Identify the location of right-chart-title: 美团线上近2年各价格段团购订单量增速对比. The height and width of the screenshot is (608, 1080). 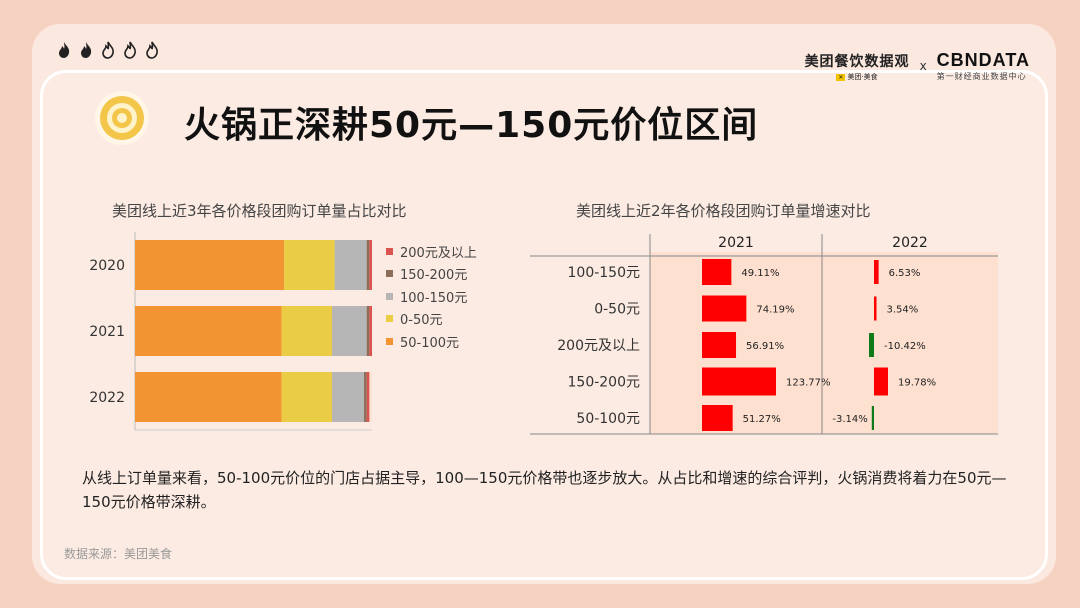
(723, 211).